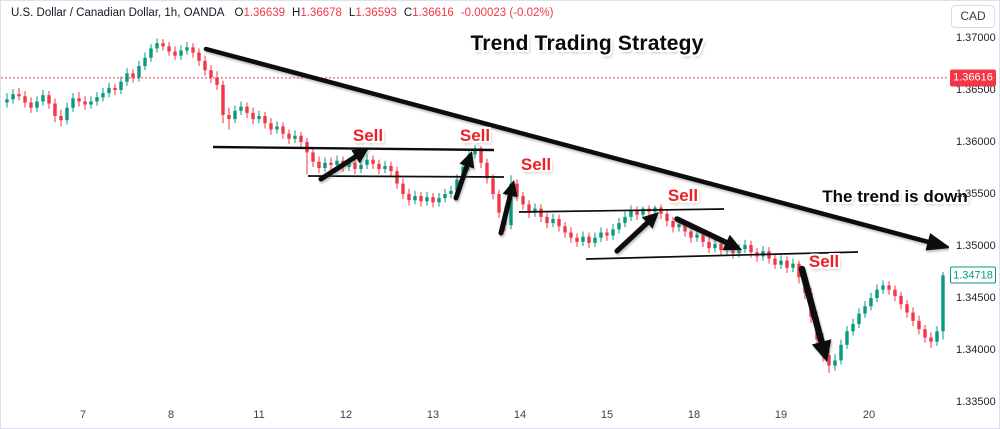  What do you see at coordinates (83, 415) in the screenshot?
I see `time-axis-label: 7` at bounding box center [83, 415].